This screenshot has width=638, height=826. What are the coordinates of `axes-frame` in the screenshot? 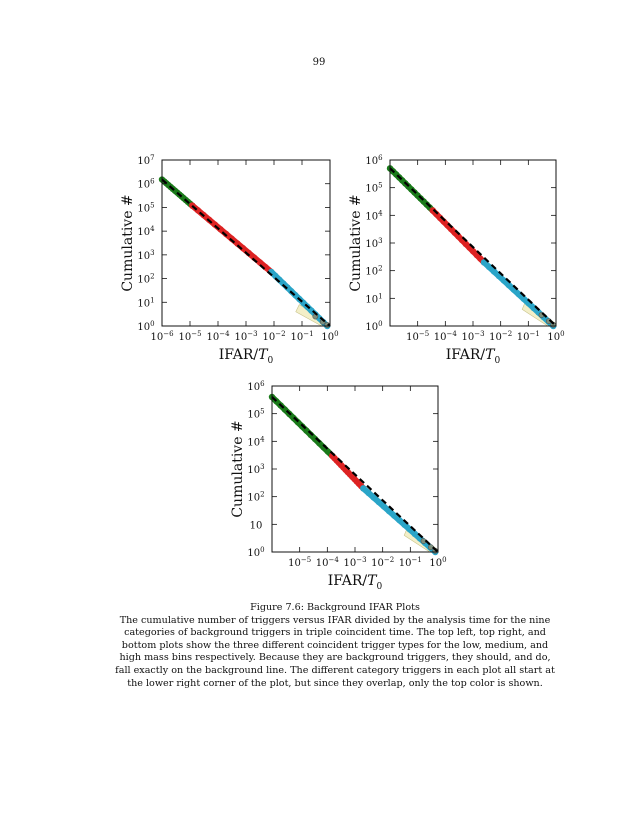 It's located at (355, 469).